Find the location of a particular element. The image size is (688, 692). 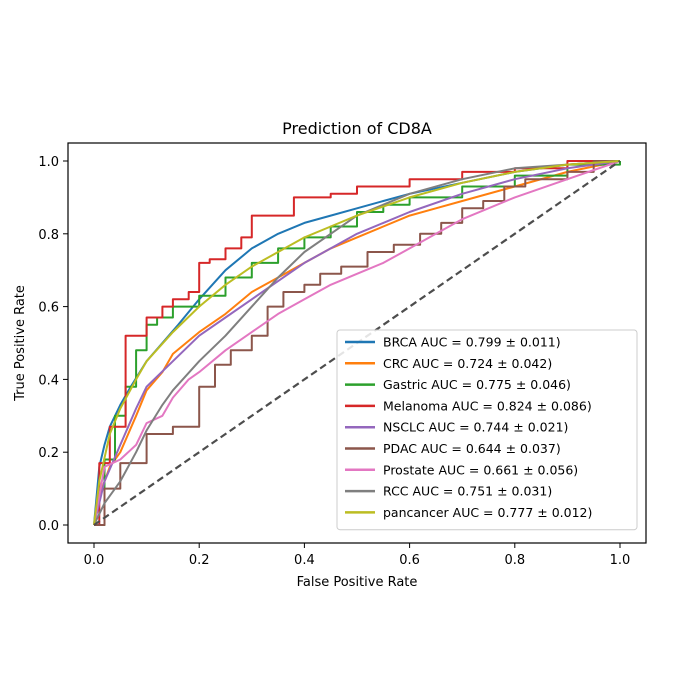

legend-label-brca: BRCA AUC = 0.799 ± 0.011) is located at coordinates (472, 342).